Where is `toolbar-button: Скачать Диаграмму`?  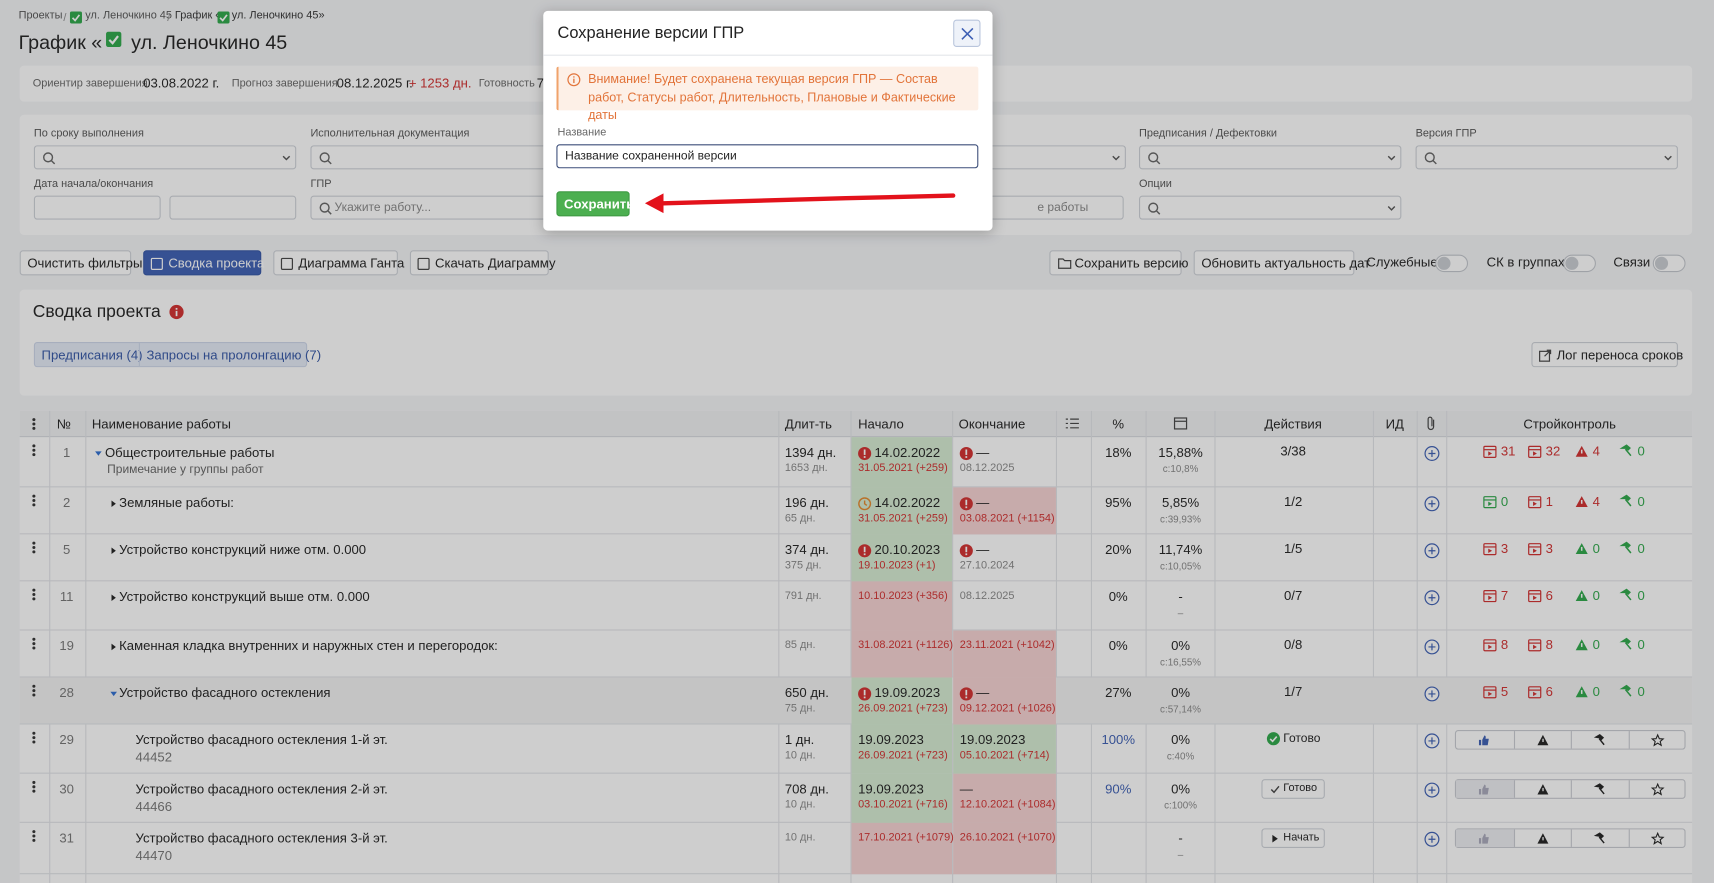 toolbar-button: Скачать Диаграмму is located at coordinates (482, 263).